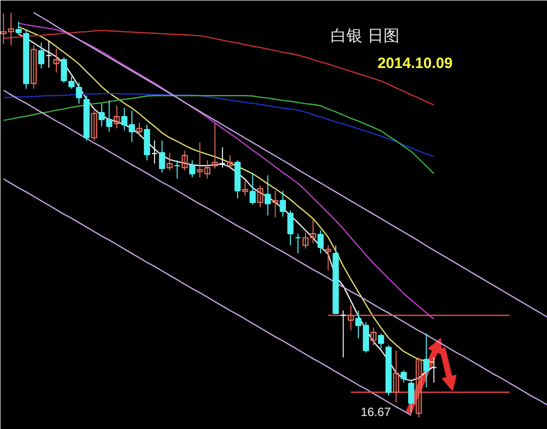  What do you see at coordinates (376, 411) in the screenshot?
I see `annotation: 16.67` at bounding box center [376, 411].